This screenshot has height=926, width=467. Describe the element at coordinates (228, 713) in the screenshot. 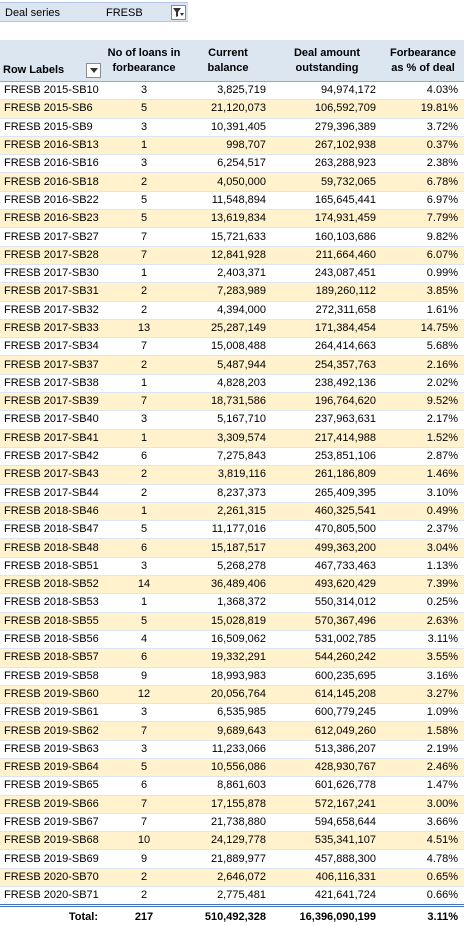

I see `balance-cell: 6,535,985` at that location.